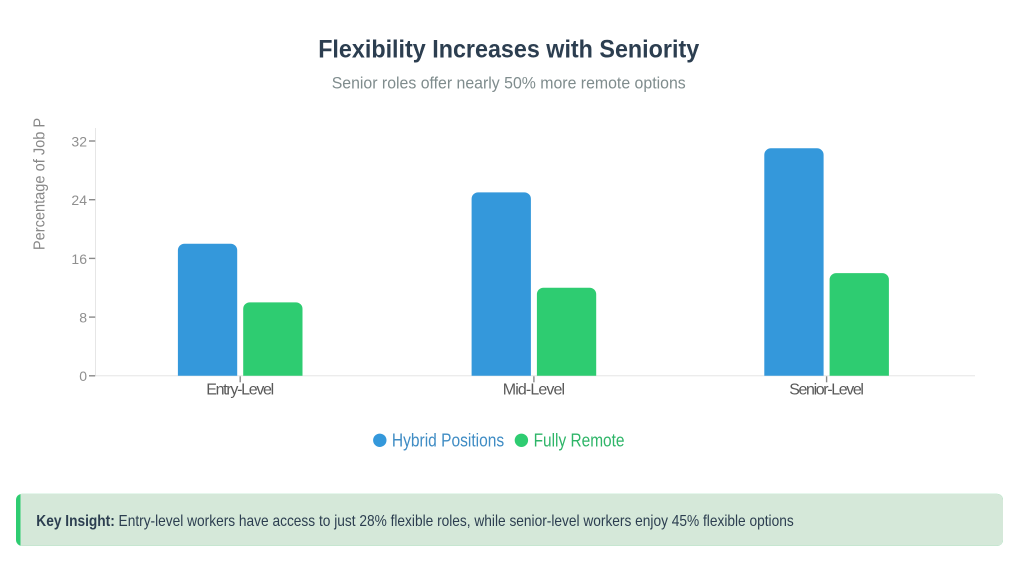 The image size is (1024, 563). What do you see at coordinates (79, 200) in the screenshot?
I see `svg-text: 24` at bounding box center [79, 200].